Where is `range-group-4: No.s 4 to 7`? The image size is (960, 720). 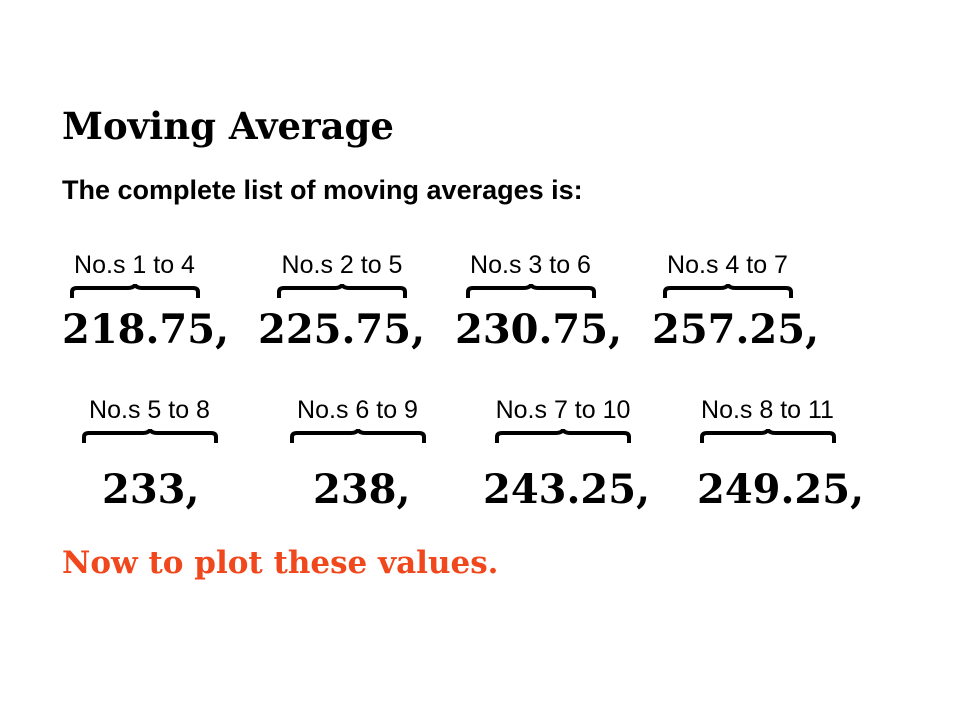 range-group-4: No.s 4 to 7 is located at coordinates (727, 275).